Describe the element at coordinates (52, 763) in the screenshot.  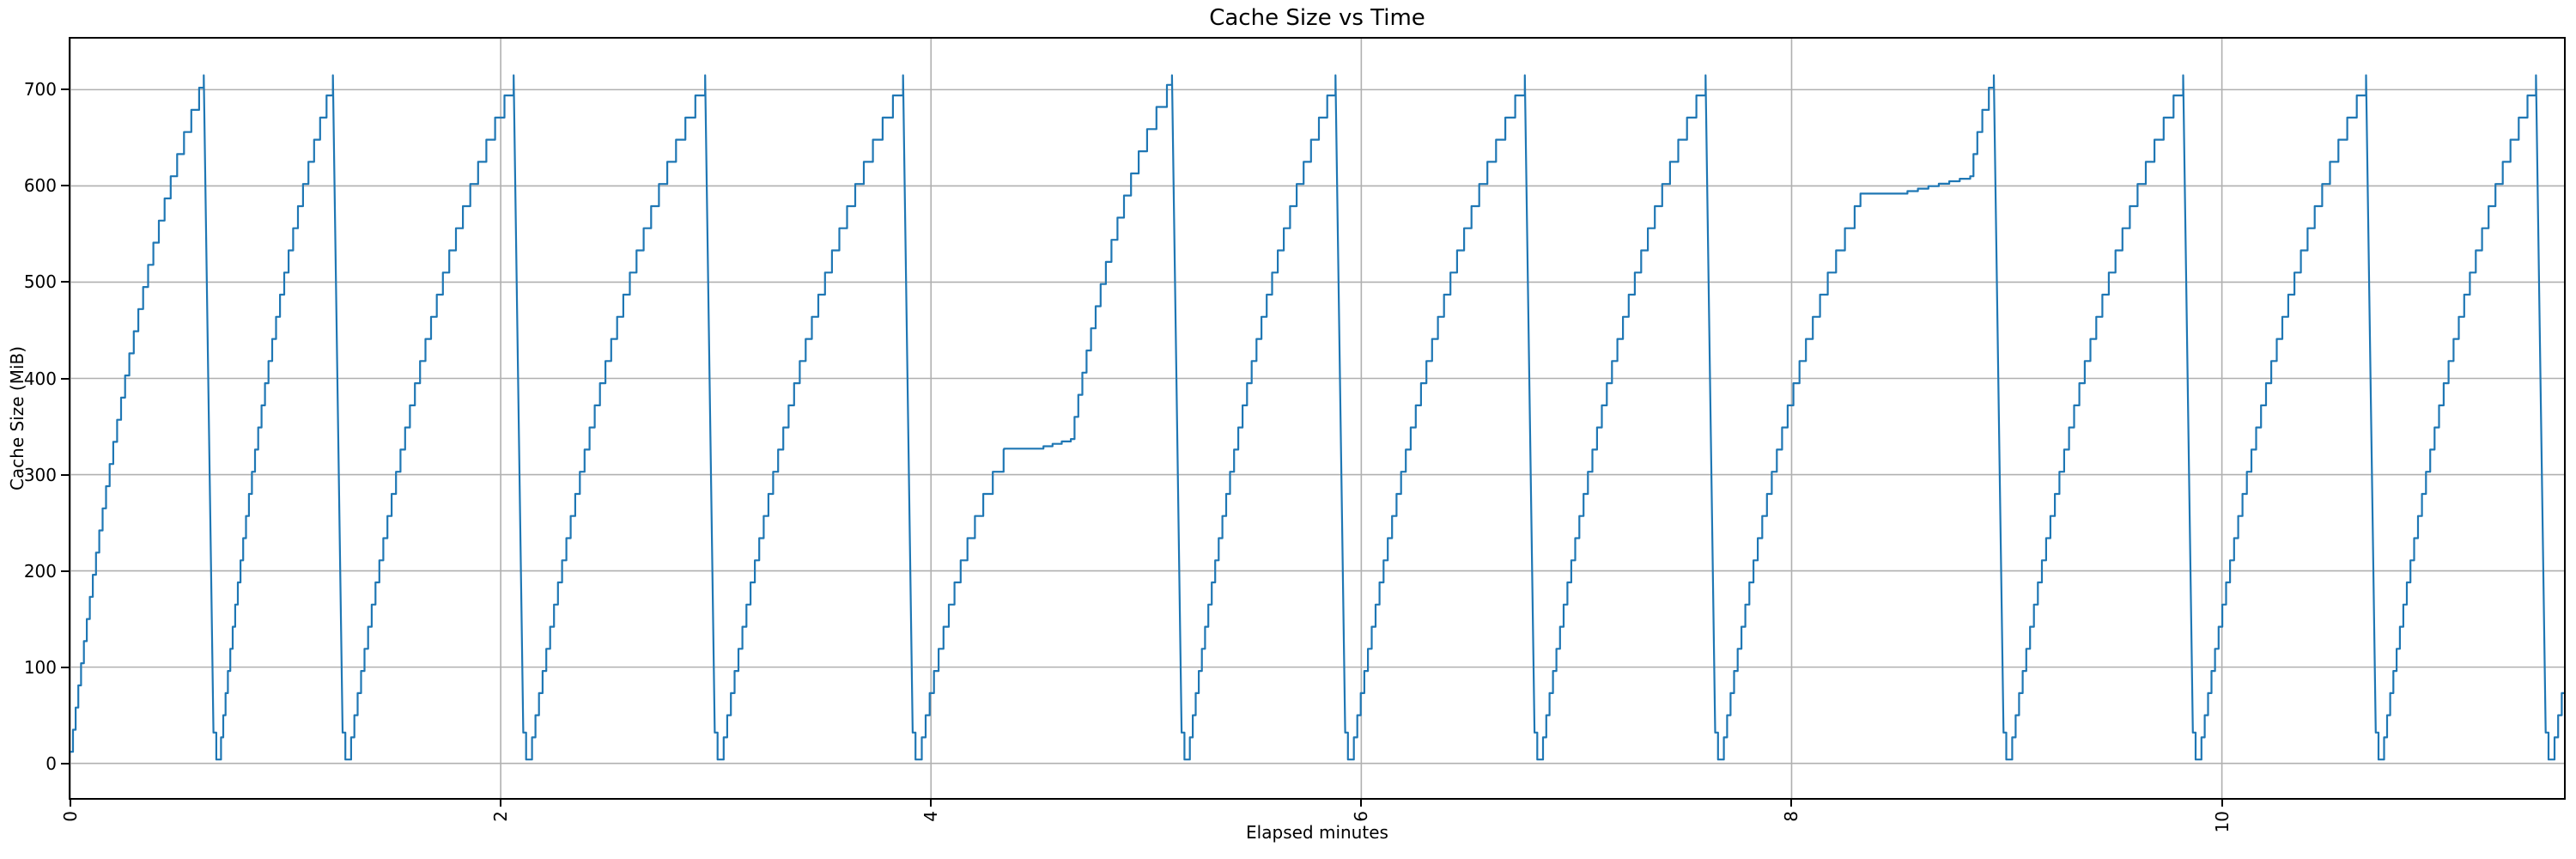
I see `y-tick-label: 0` at that location.